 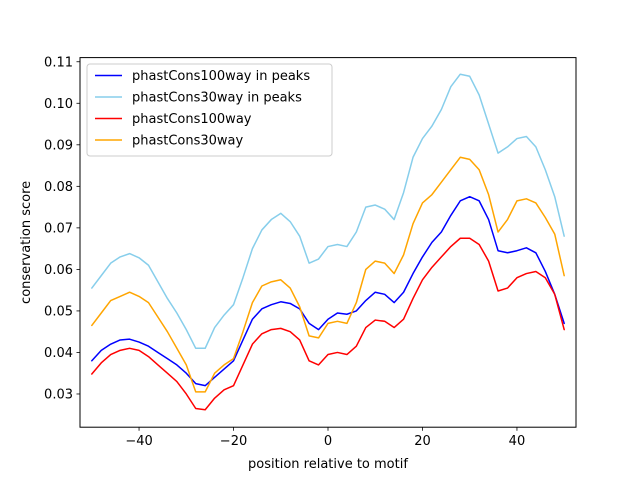 I want to click on y-tick-label: 0.04, so click(x=58, y=353).